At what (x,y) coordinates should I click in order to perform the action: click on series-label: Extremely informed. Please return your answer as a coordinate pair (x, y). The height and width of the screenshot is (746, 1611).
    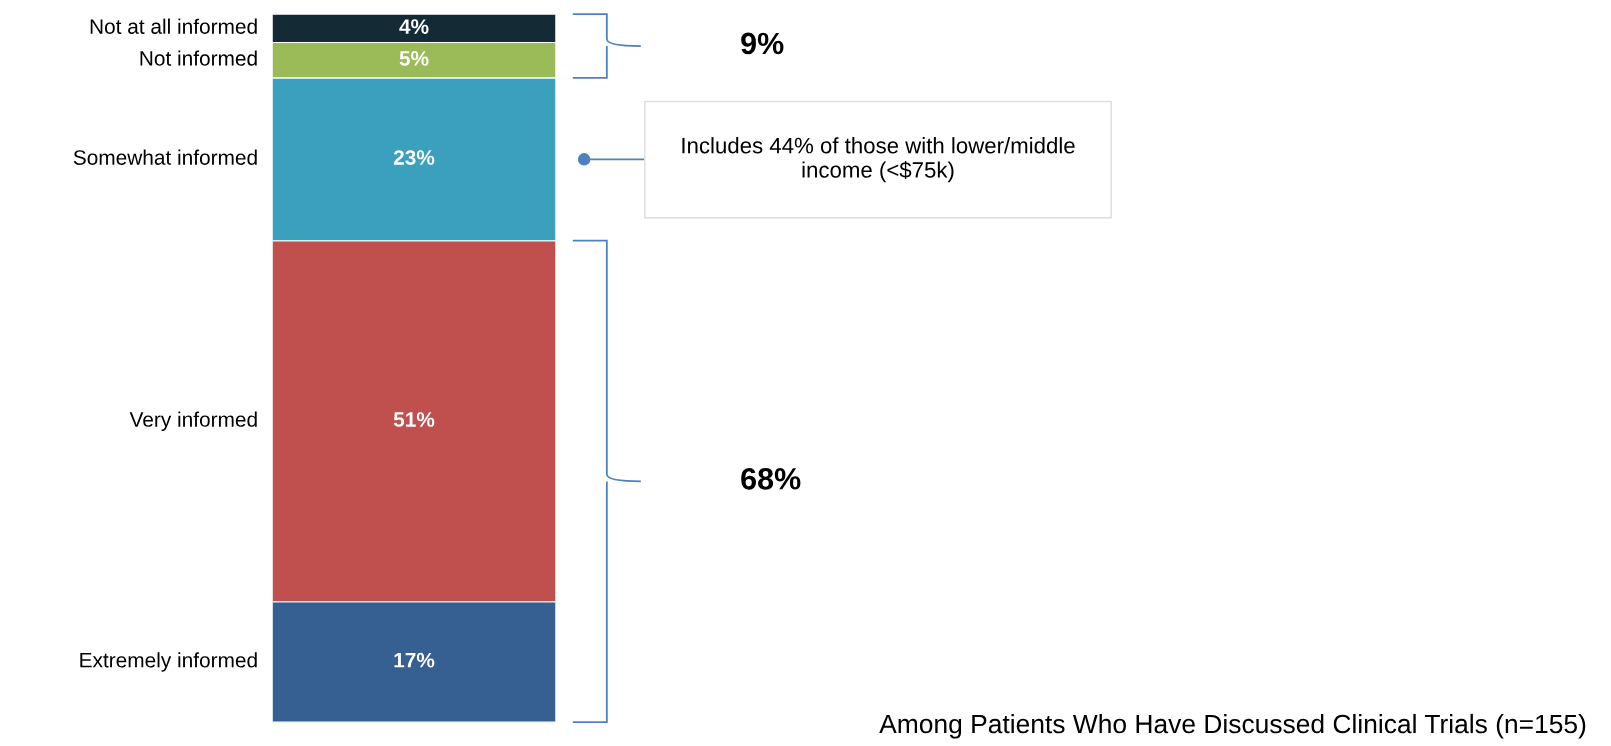
    Looking at the image, I should click on (168, 662).